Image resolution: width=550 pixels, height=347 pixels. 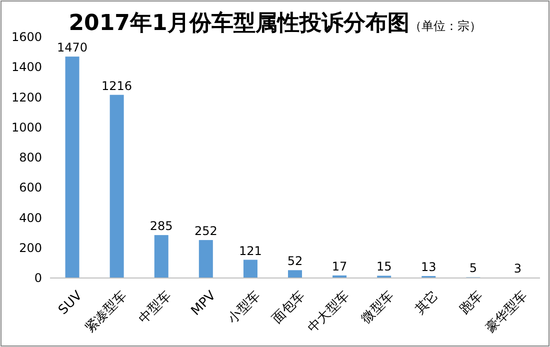 What do you see at coordinates (473, 268) in the screenshot?
I see `data-label: 5` at bounding box center [473, 268].